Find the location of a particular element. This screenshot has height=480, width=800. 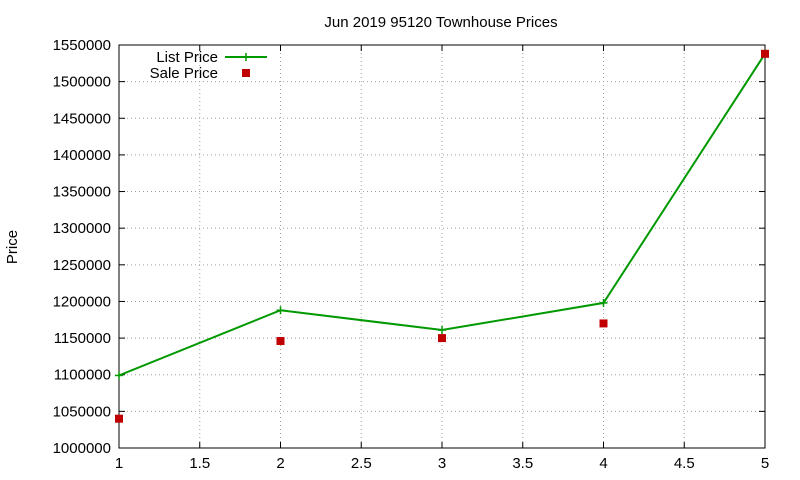

x-tick-label: 1.5 is located at coordinates (199, 463).